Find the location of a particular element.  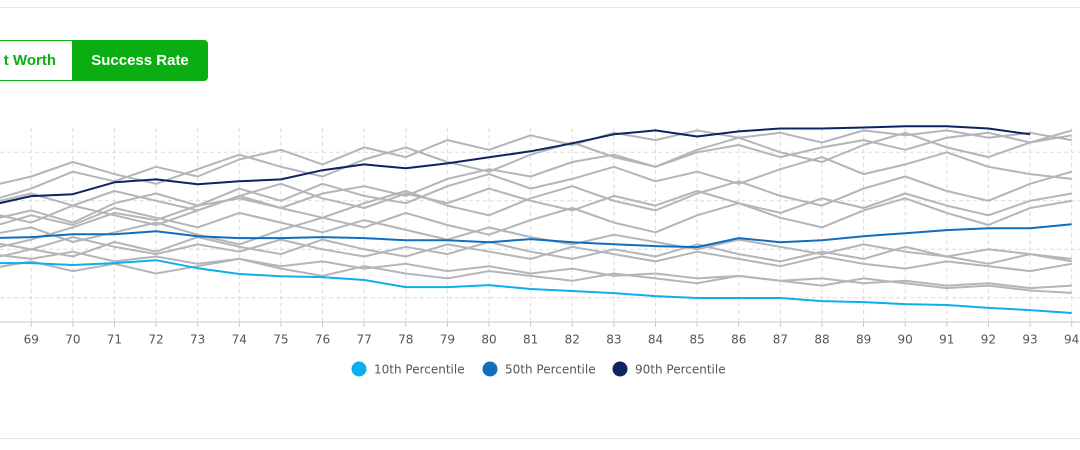

x-tick-label: 92 is located at coordinates (988, 340).